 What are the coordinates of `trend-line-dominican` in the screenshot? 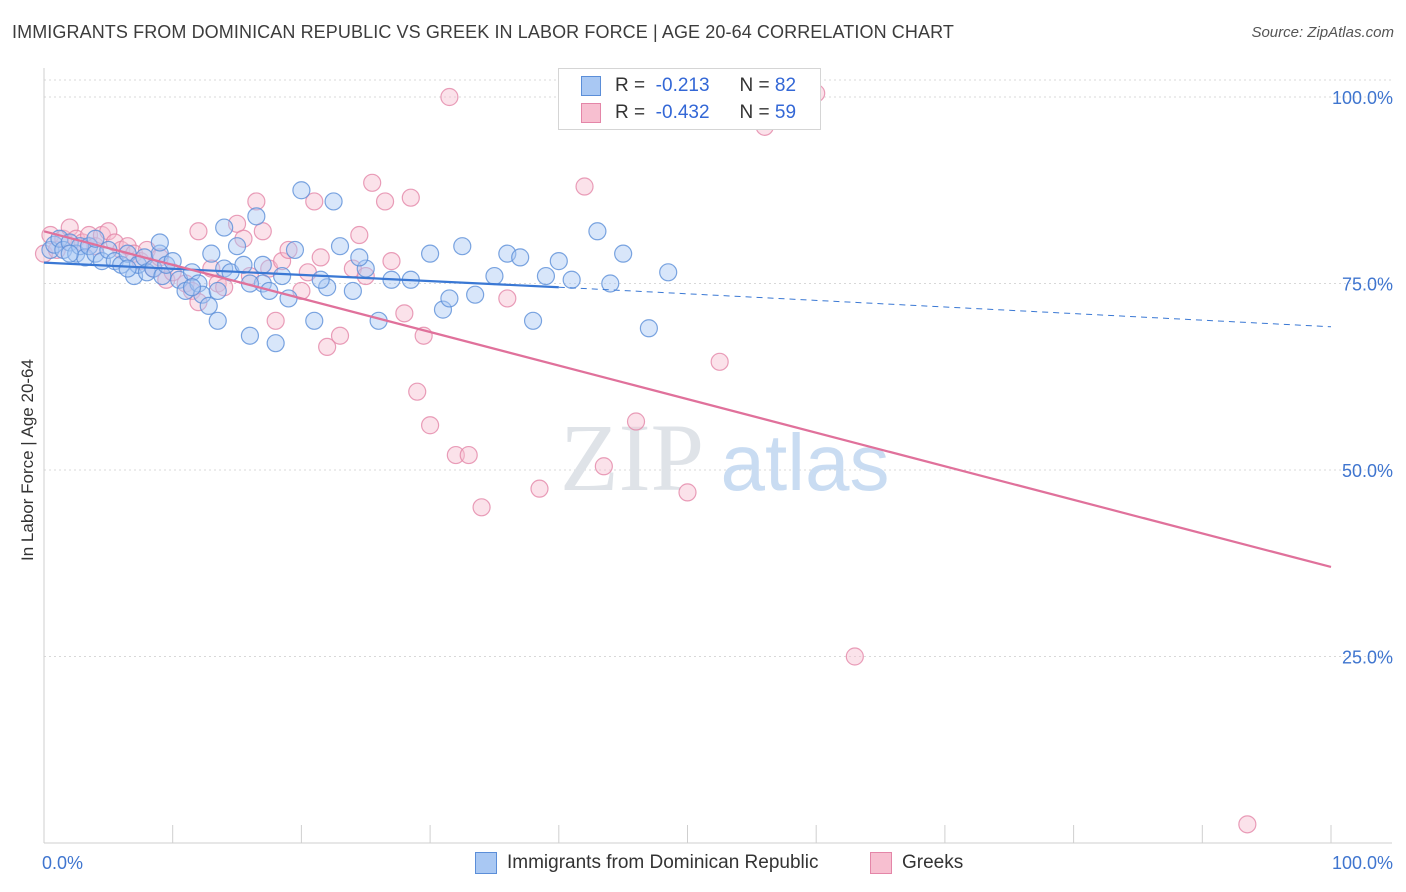 It's located at (301, 275).